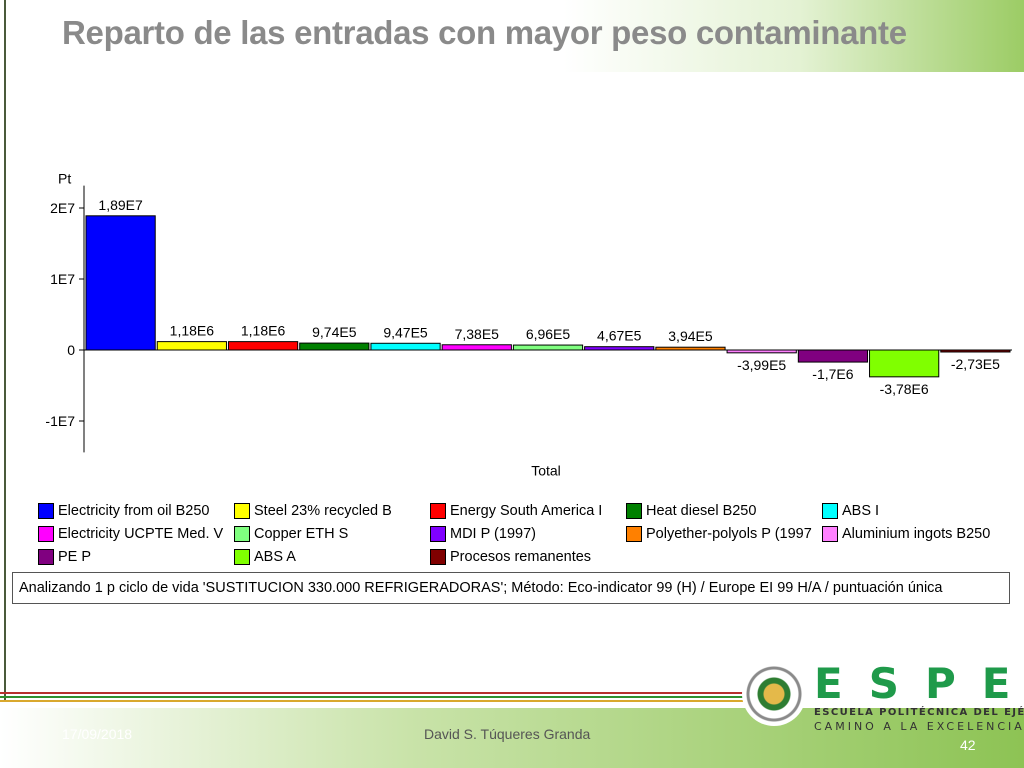 The image size is (1024, 768). I want to click on legend-label: Copper ETH S, so click(301, 534).